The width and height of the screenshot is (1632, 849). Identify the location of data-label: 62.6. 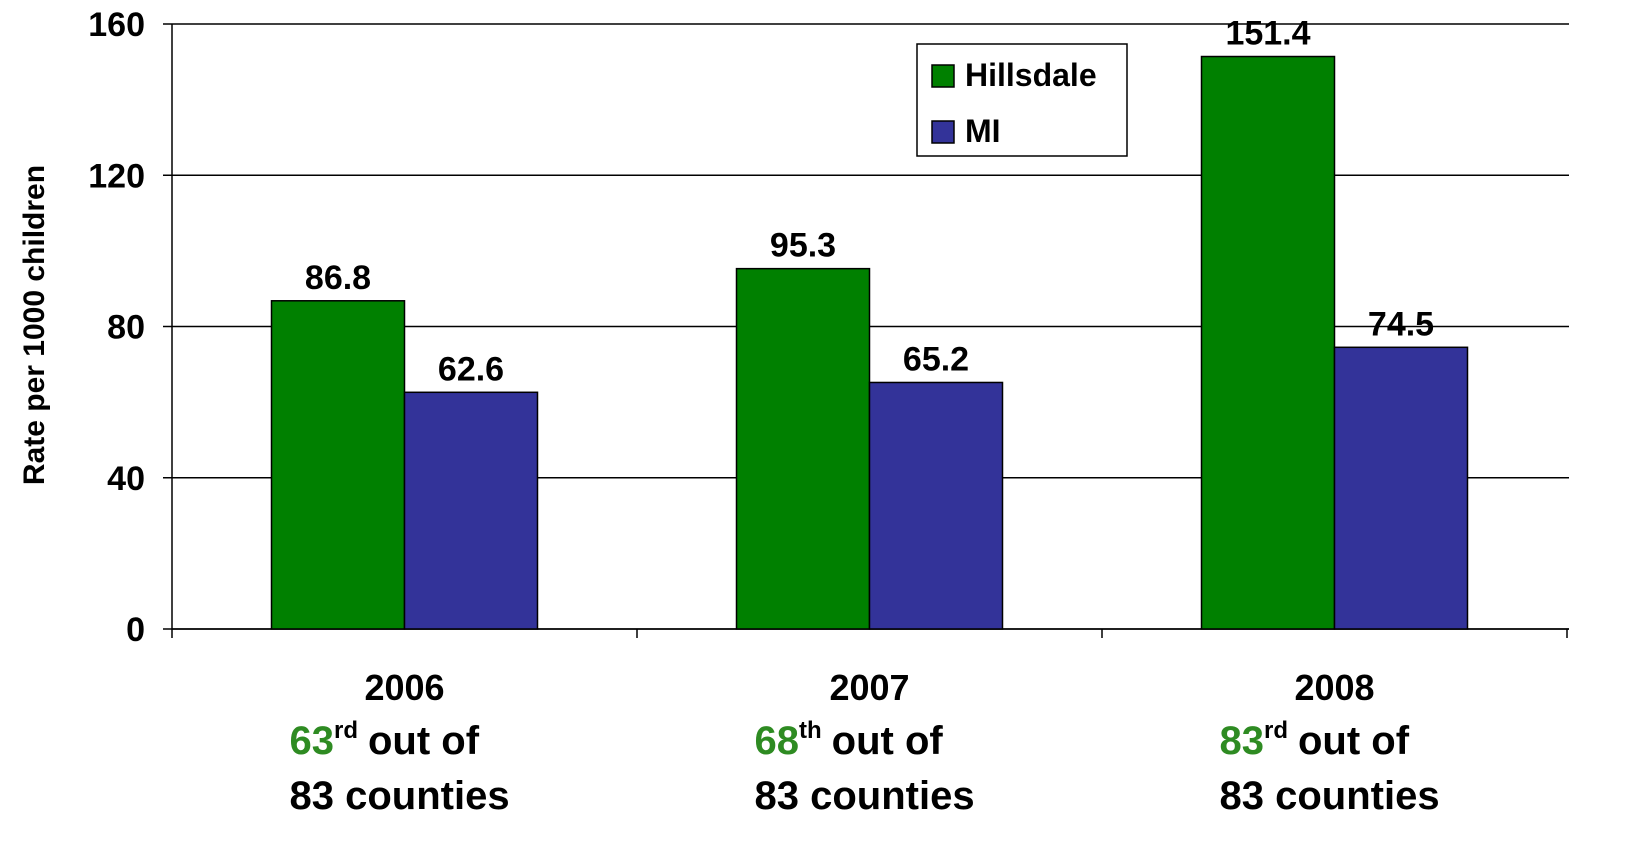
(471, 369).